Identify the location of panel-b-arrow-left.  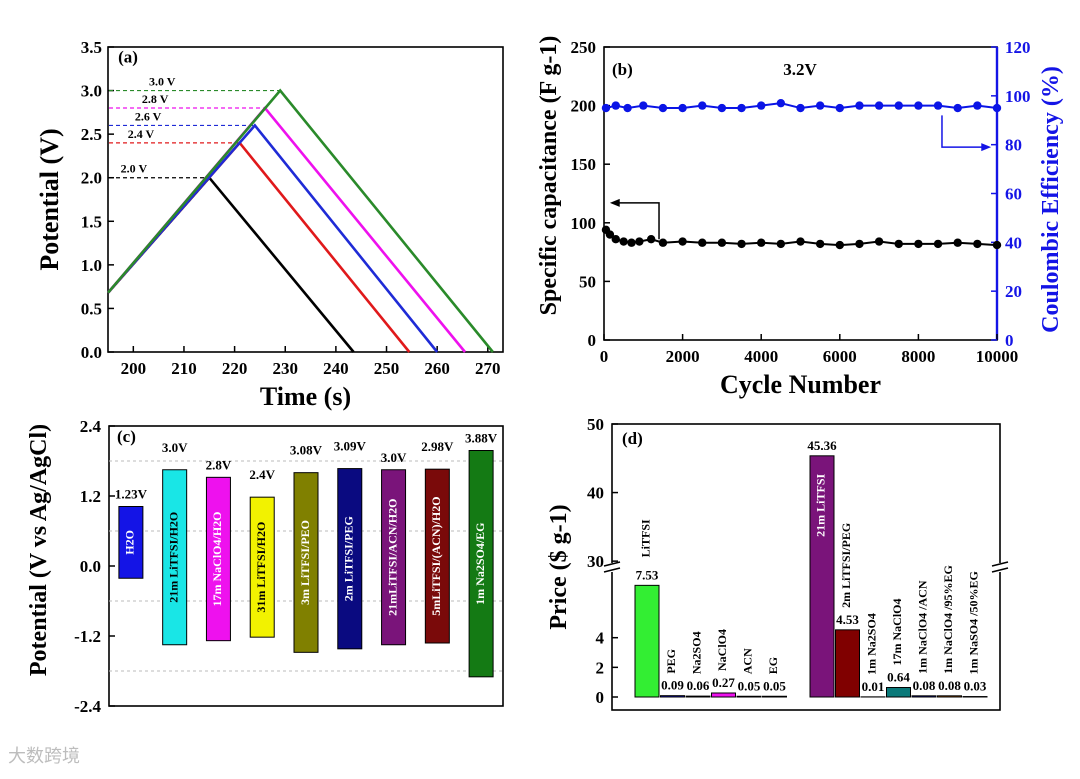
(637, 221).